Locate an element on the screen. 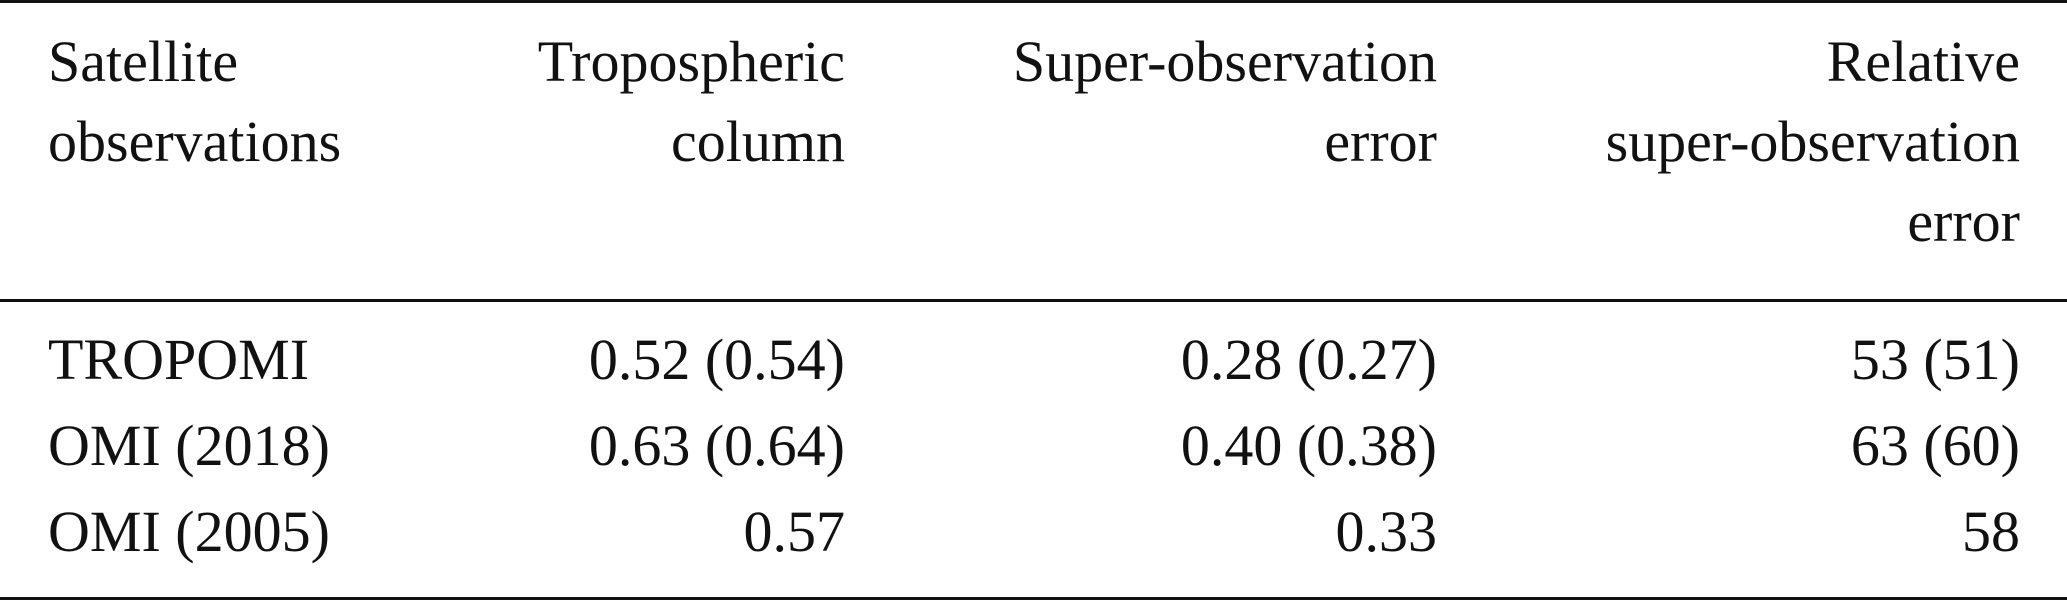  cell-satellite: TROPOMI is located at coordinates (179, 359).